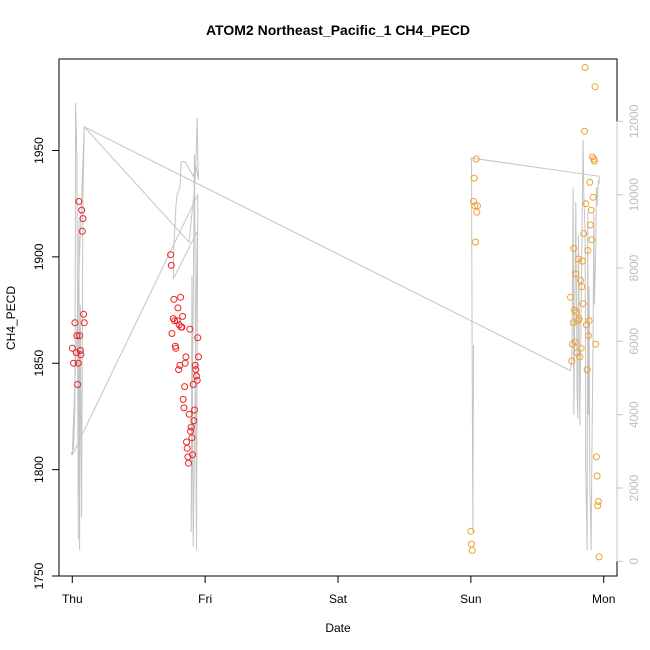  Describe the element at coordinates (603, 599) in the screenshot. I see `x-tick-label: Mon` at that location.